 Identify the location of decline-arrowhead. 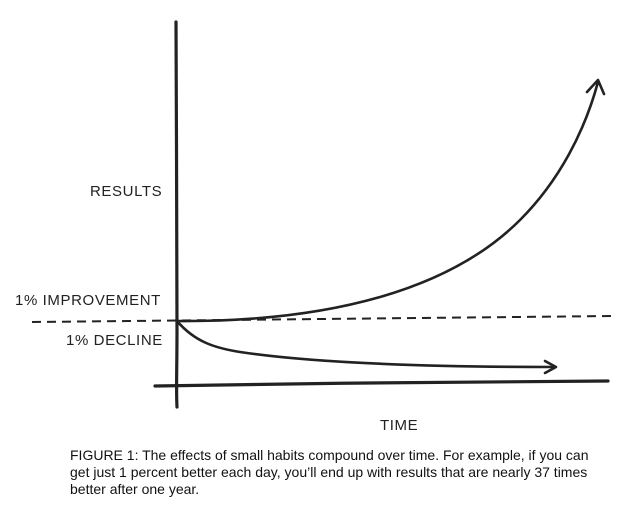
(550, 367).